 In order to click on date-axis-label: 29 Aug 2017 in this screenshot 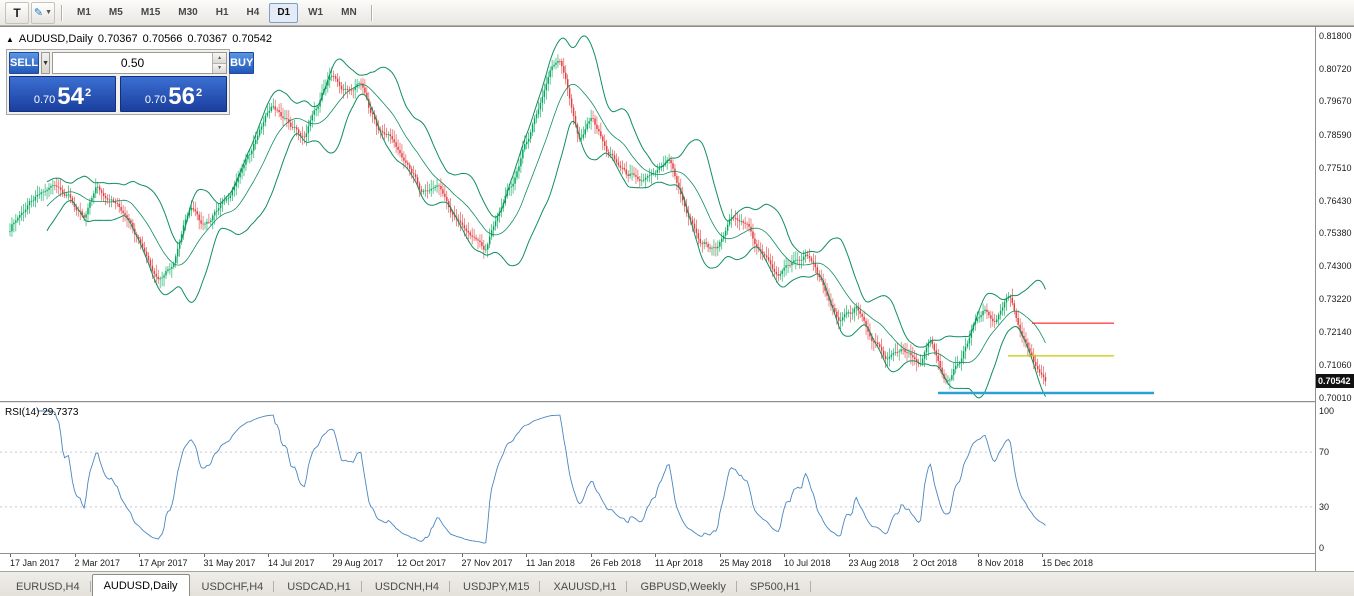, I will do `click(358, 563)`.